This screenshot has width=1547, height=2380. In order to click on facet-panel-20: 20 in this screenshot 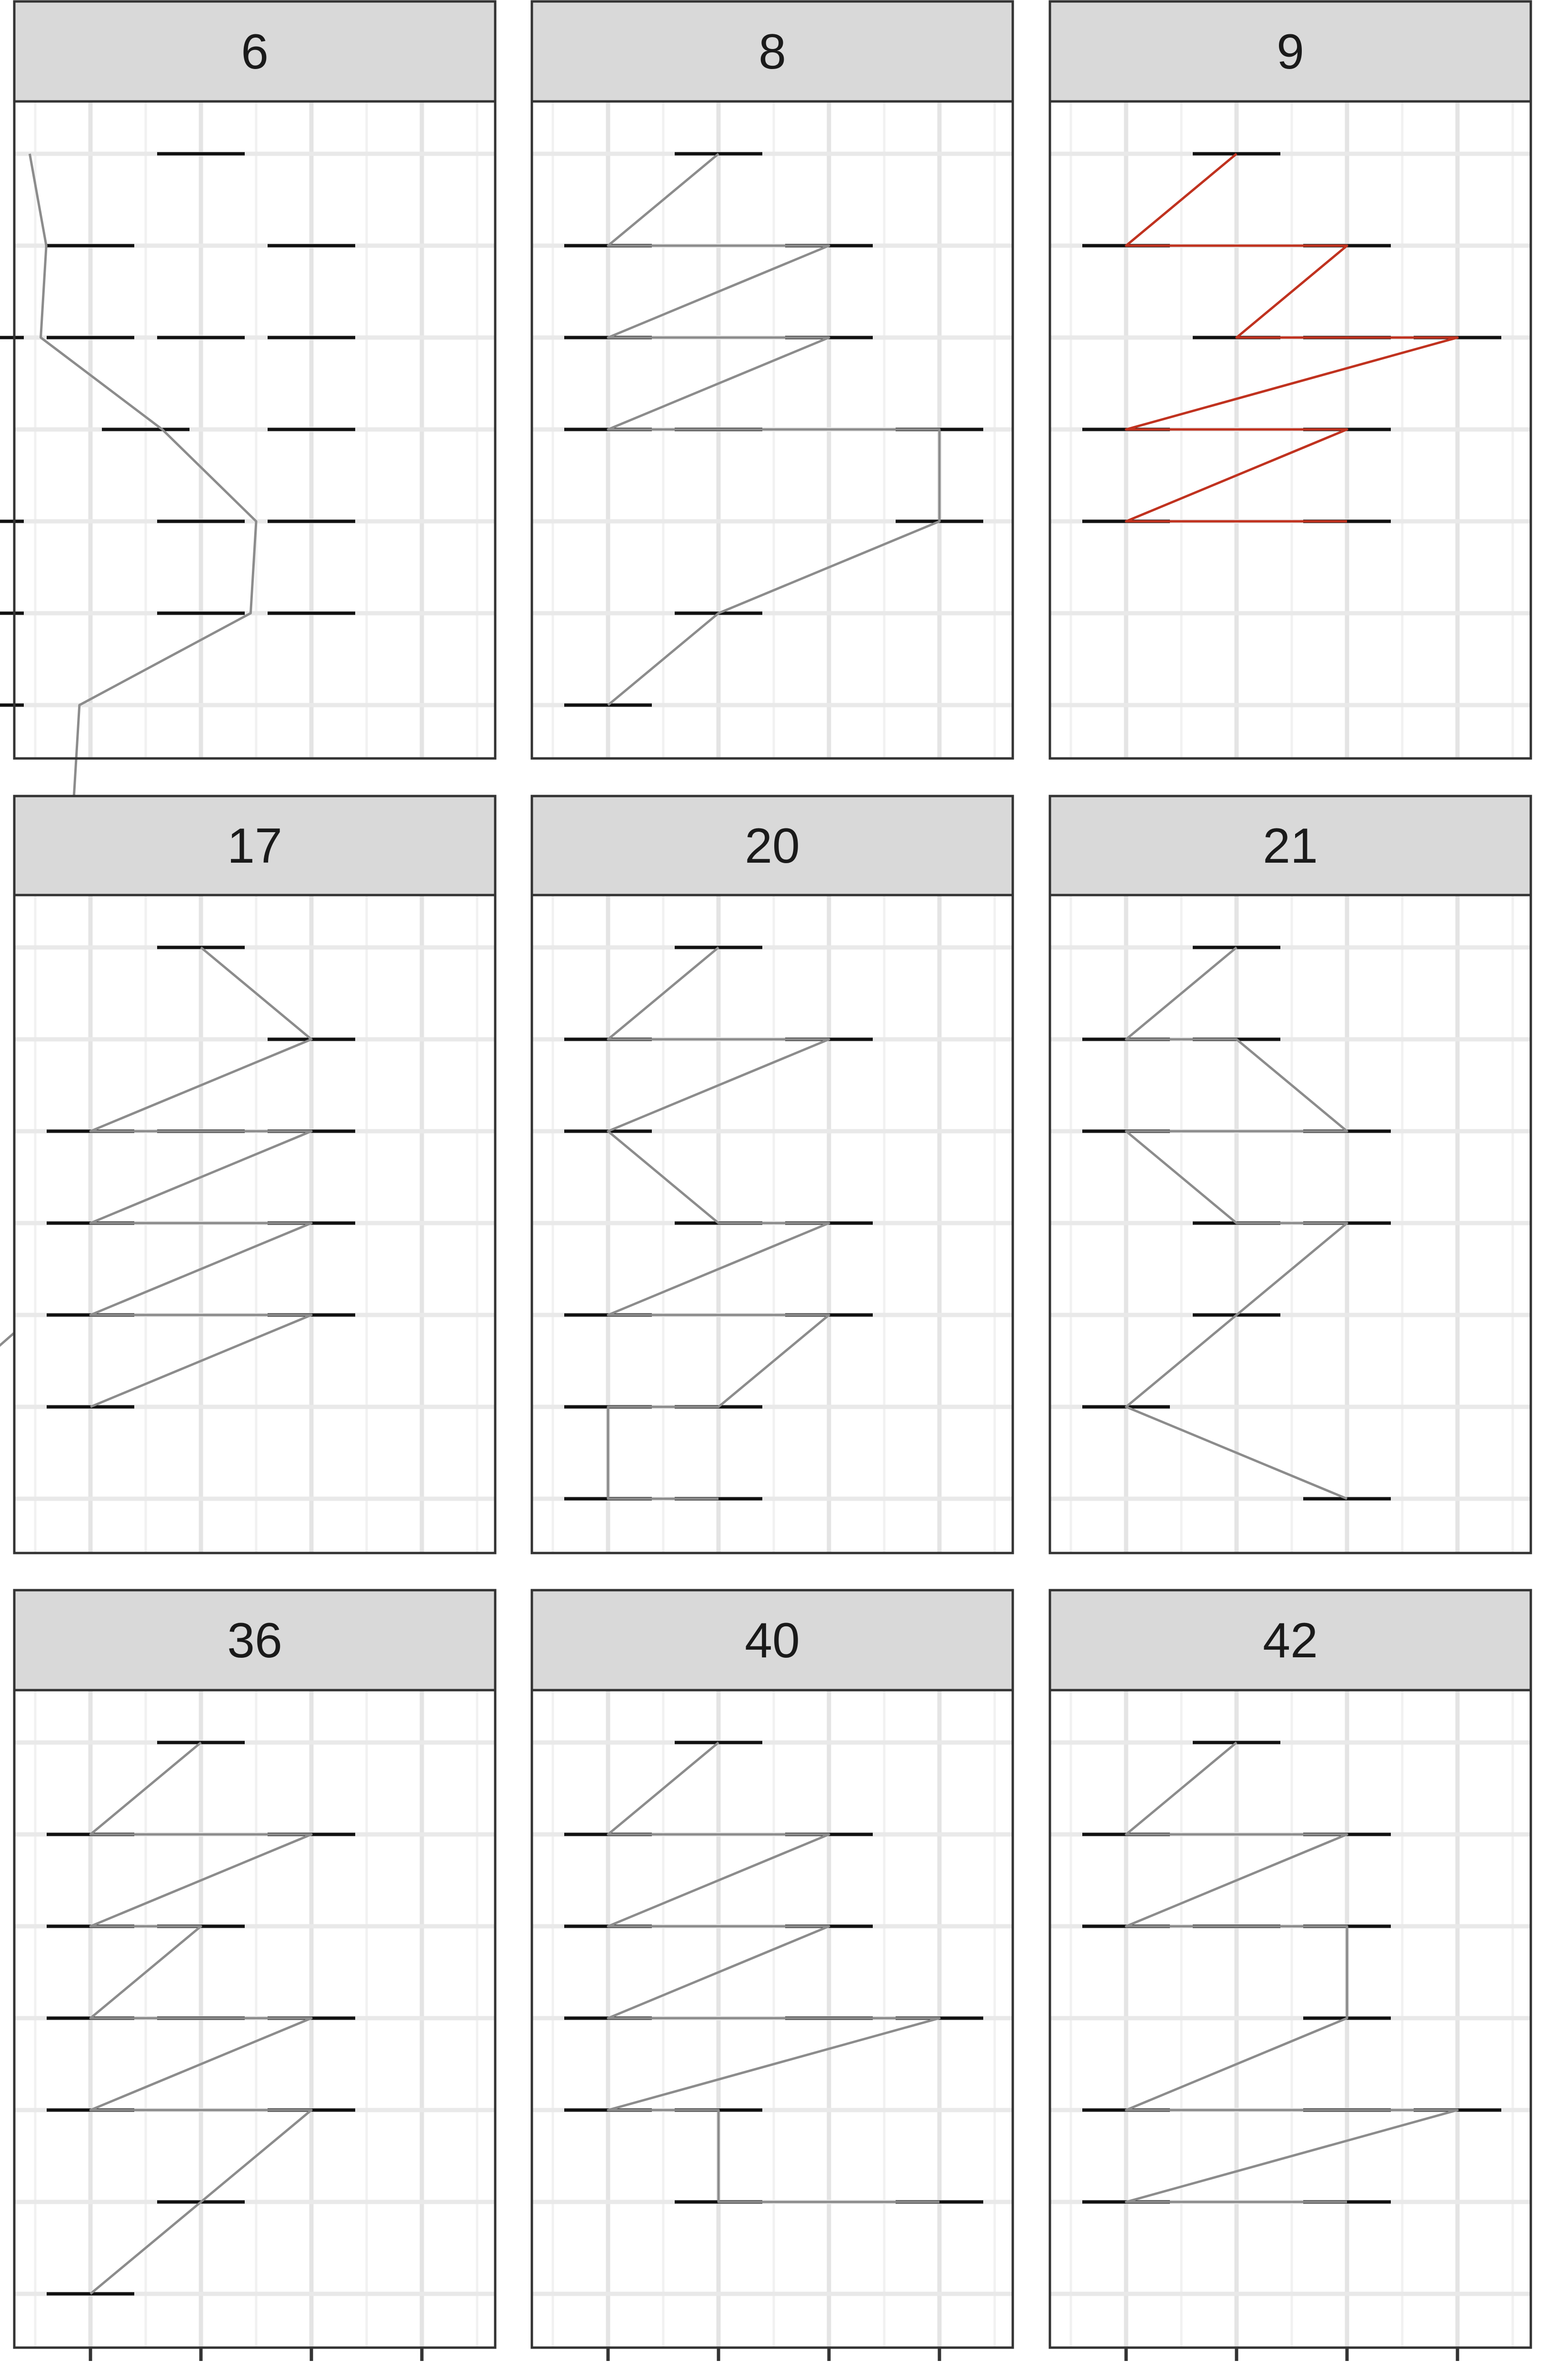, I will do `click(772, 1174)`.